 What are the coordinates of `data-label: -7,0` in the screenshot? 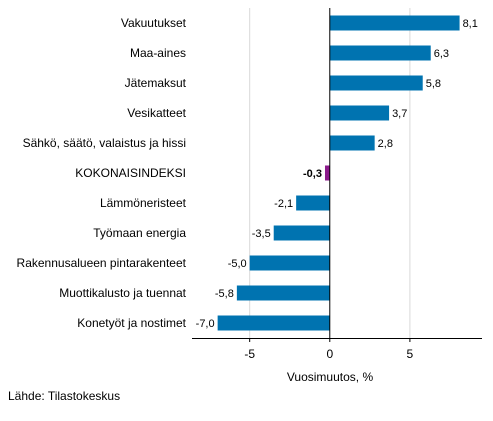 It's located at (205, 324).